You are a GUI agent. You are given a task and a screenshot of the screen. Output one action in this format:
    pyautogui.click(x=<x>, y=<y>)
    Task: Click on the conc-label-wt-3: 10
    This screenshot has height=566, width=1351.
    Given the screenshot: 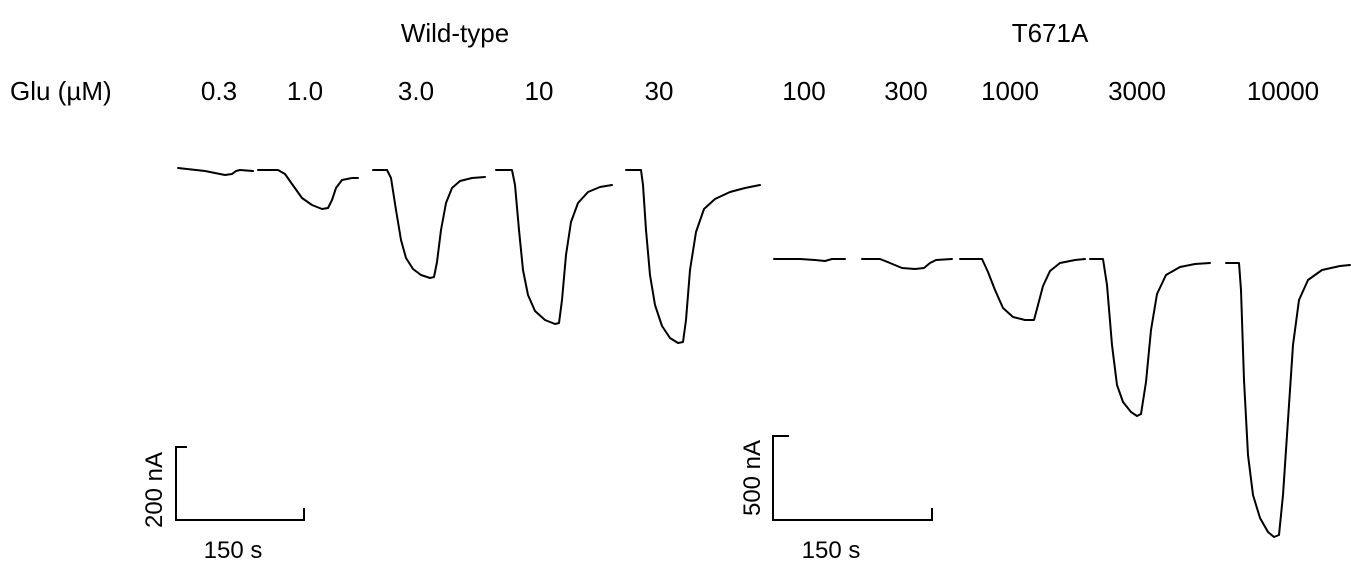 What is the action you would take?
    pyautogui.click(x=539, y=91)
    